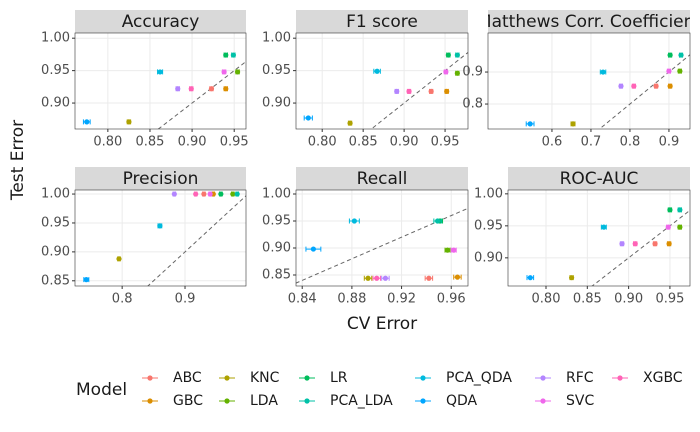  I want to click on legend-label: RFC, so click(580, 378).